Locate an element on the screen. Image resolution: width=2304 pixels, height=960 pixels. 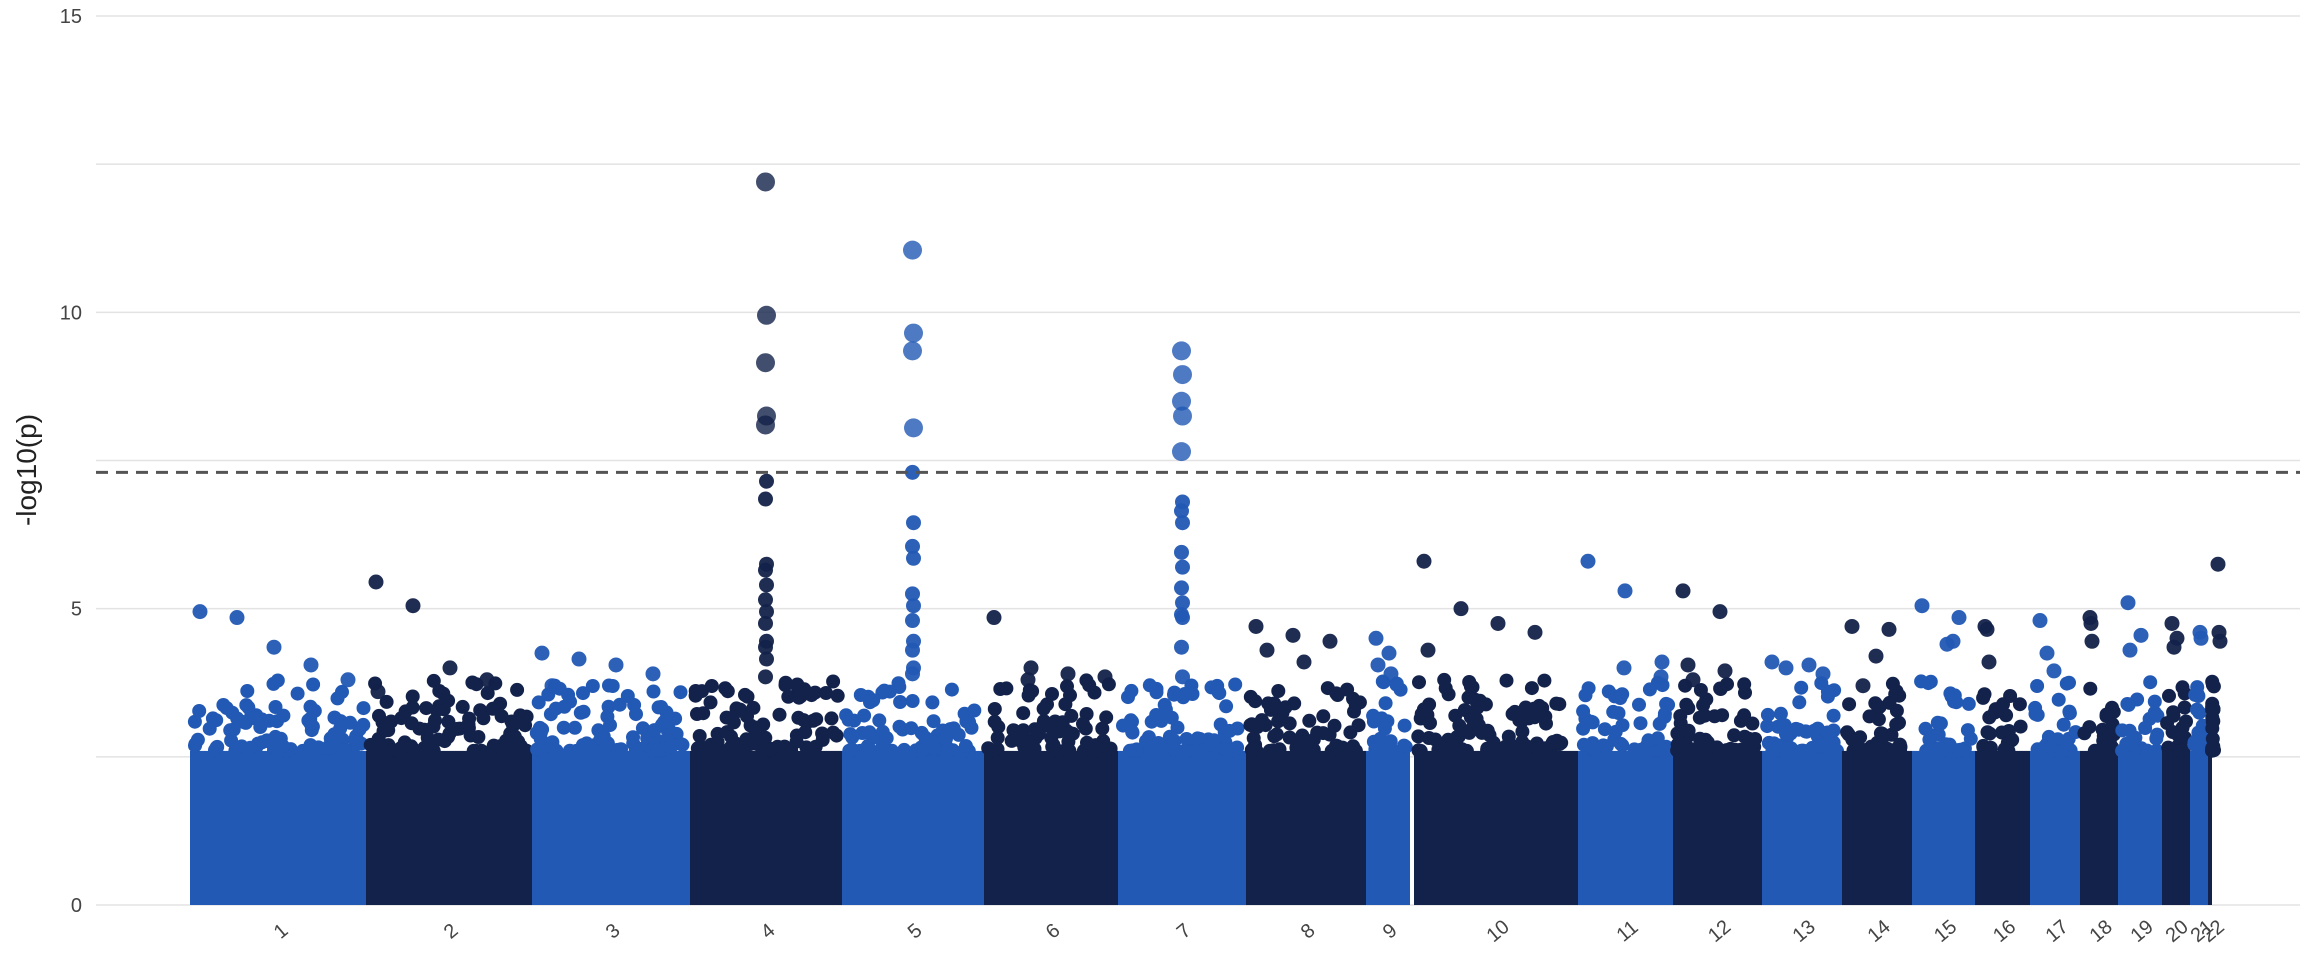
y-axis-title: -log10(p) is located at coordinates (26, 470).